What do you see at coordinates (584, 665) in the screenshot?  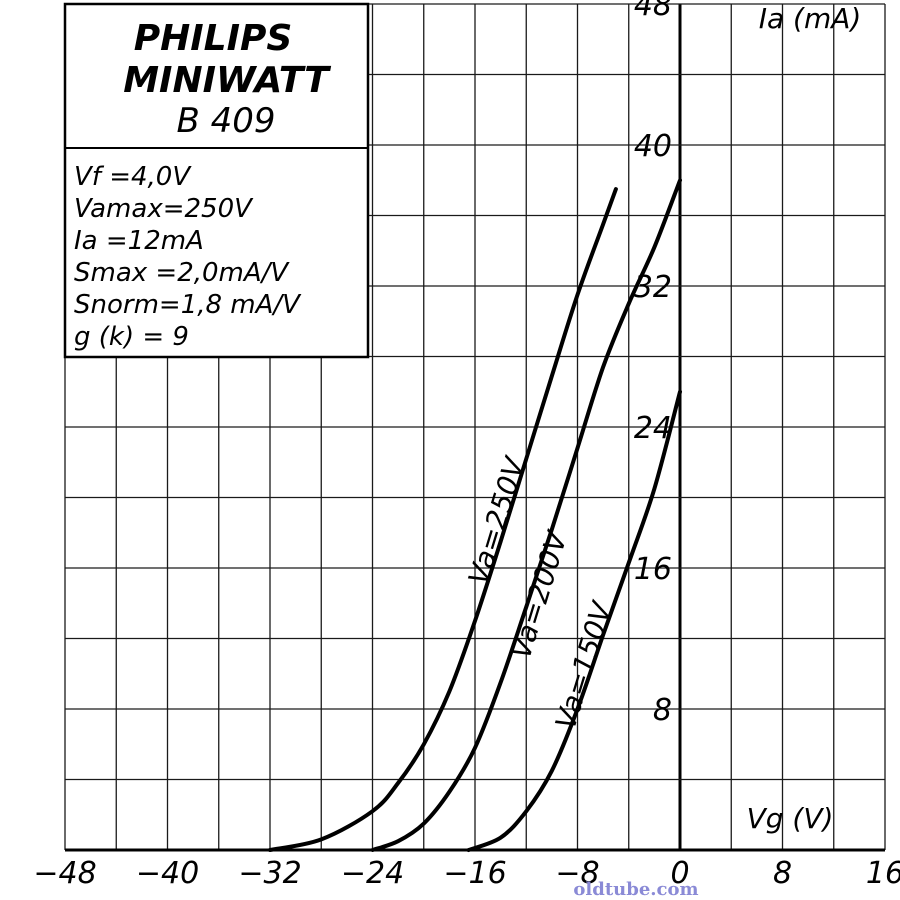 I see `series-label-3: Va=150V` at bounding box center [584, 665].